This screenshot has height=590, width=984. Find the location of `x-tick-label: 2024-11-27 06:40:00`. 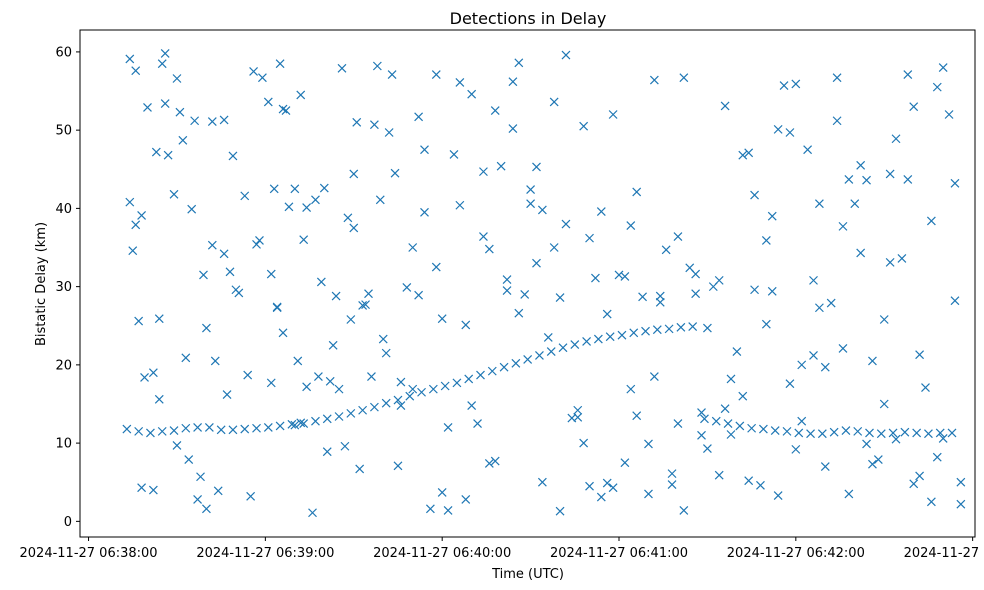

x-tick-label: 2024-11-27 06:40:00 is located at coordinates (442, 553).